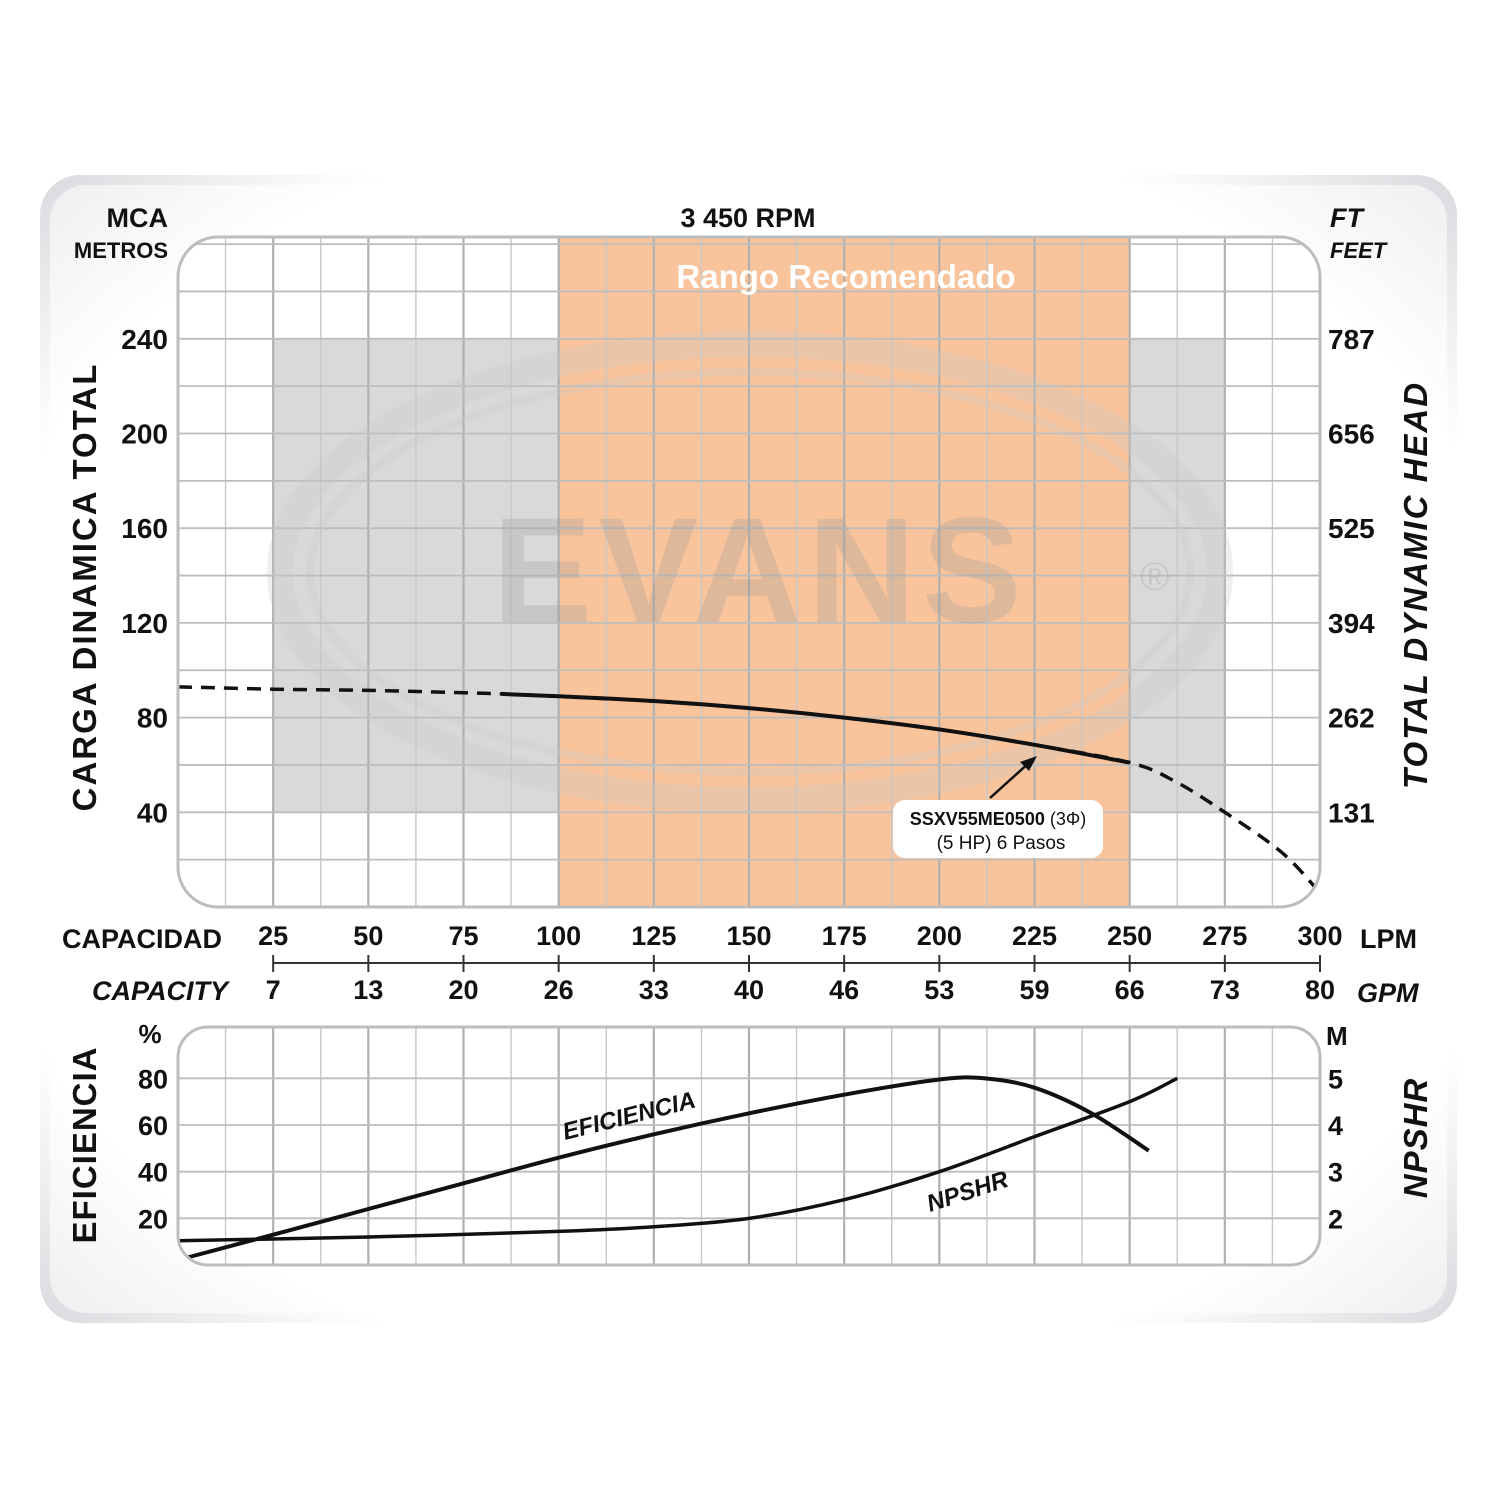 This screenshot has width=1500, height=1500. What do you see at coordinates (144, 339) in the screenshot?
I see `left-tick-label: 240` at bounding box center [144, 339].